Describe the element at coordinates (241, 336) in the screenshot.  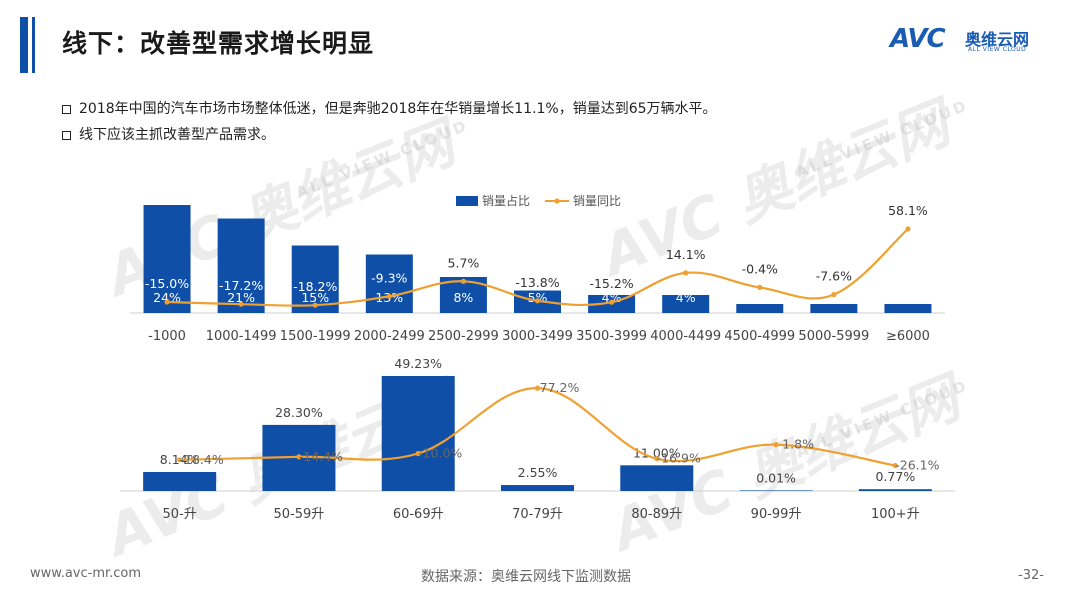
I see `x-tick-label: 1000-1499` at that location.